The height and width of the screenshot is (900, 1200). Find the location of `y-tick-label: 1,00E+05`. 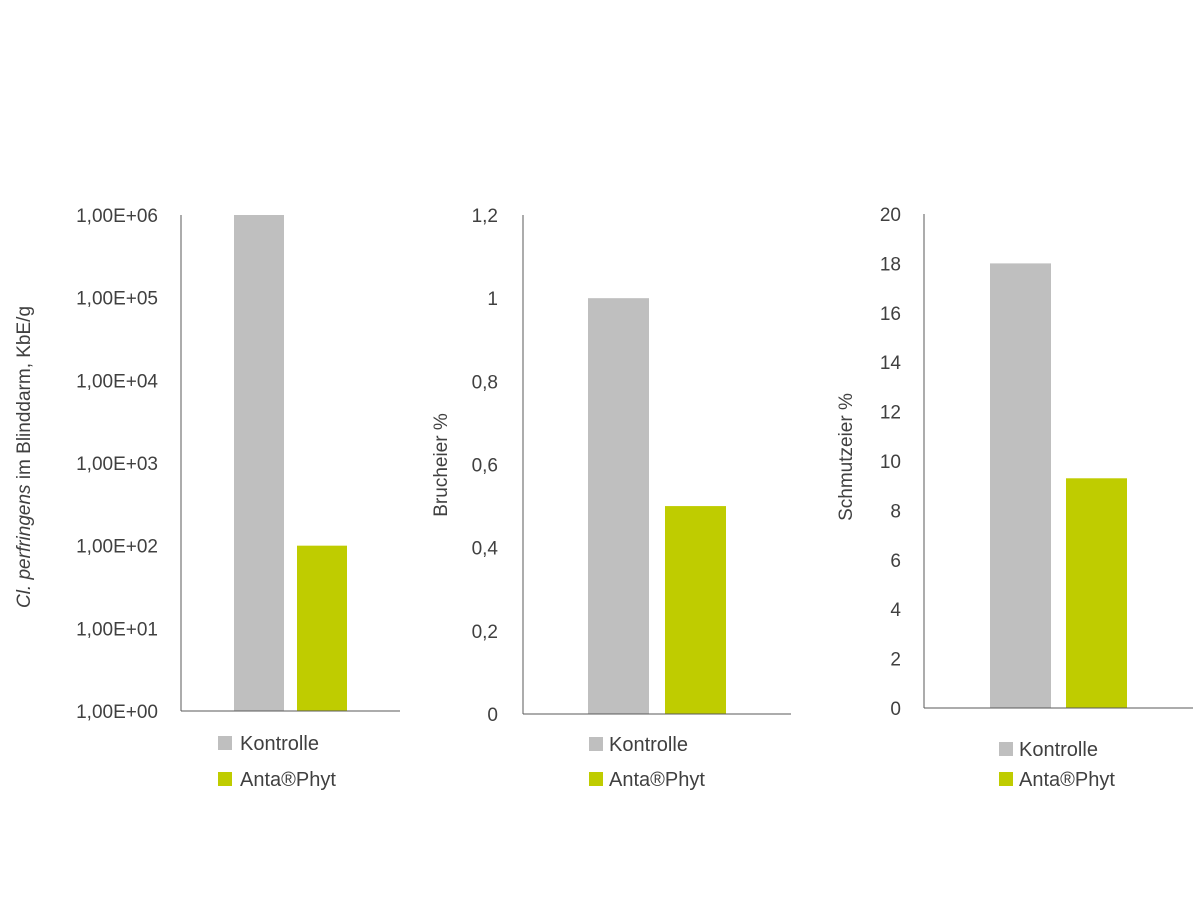

y-tick-label: 1,00E+05 is located at coordinates (117, 299).